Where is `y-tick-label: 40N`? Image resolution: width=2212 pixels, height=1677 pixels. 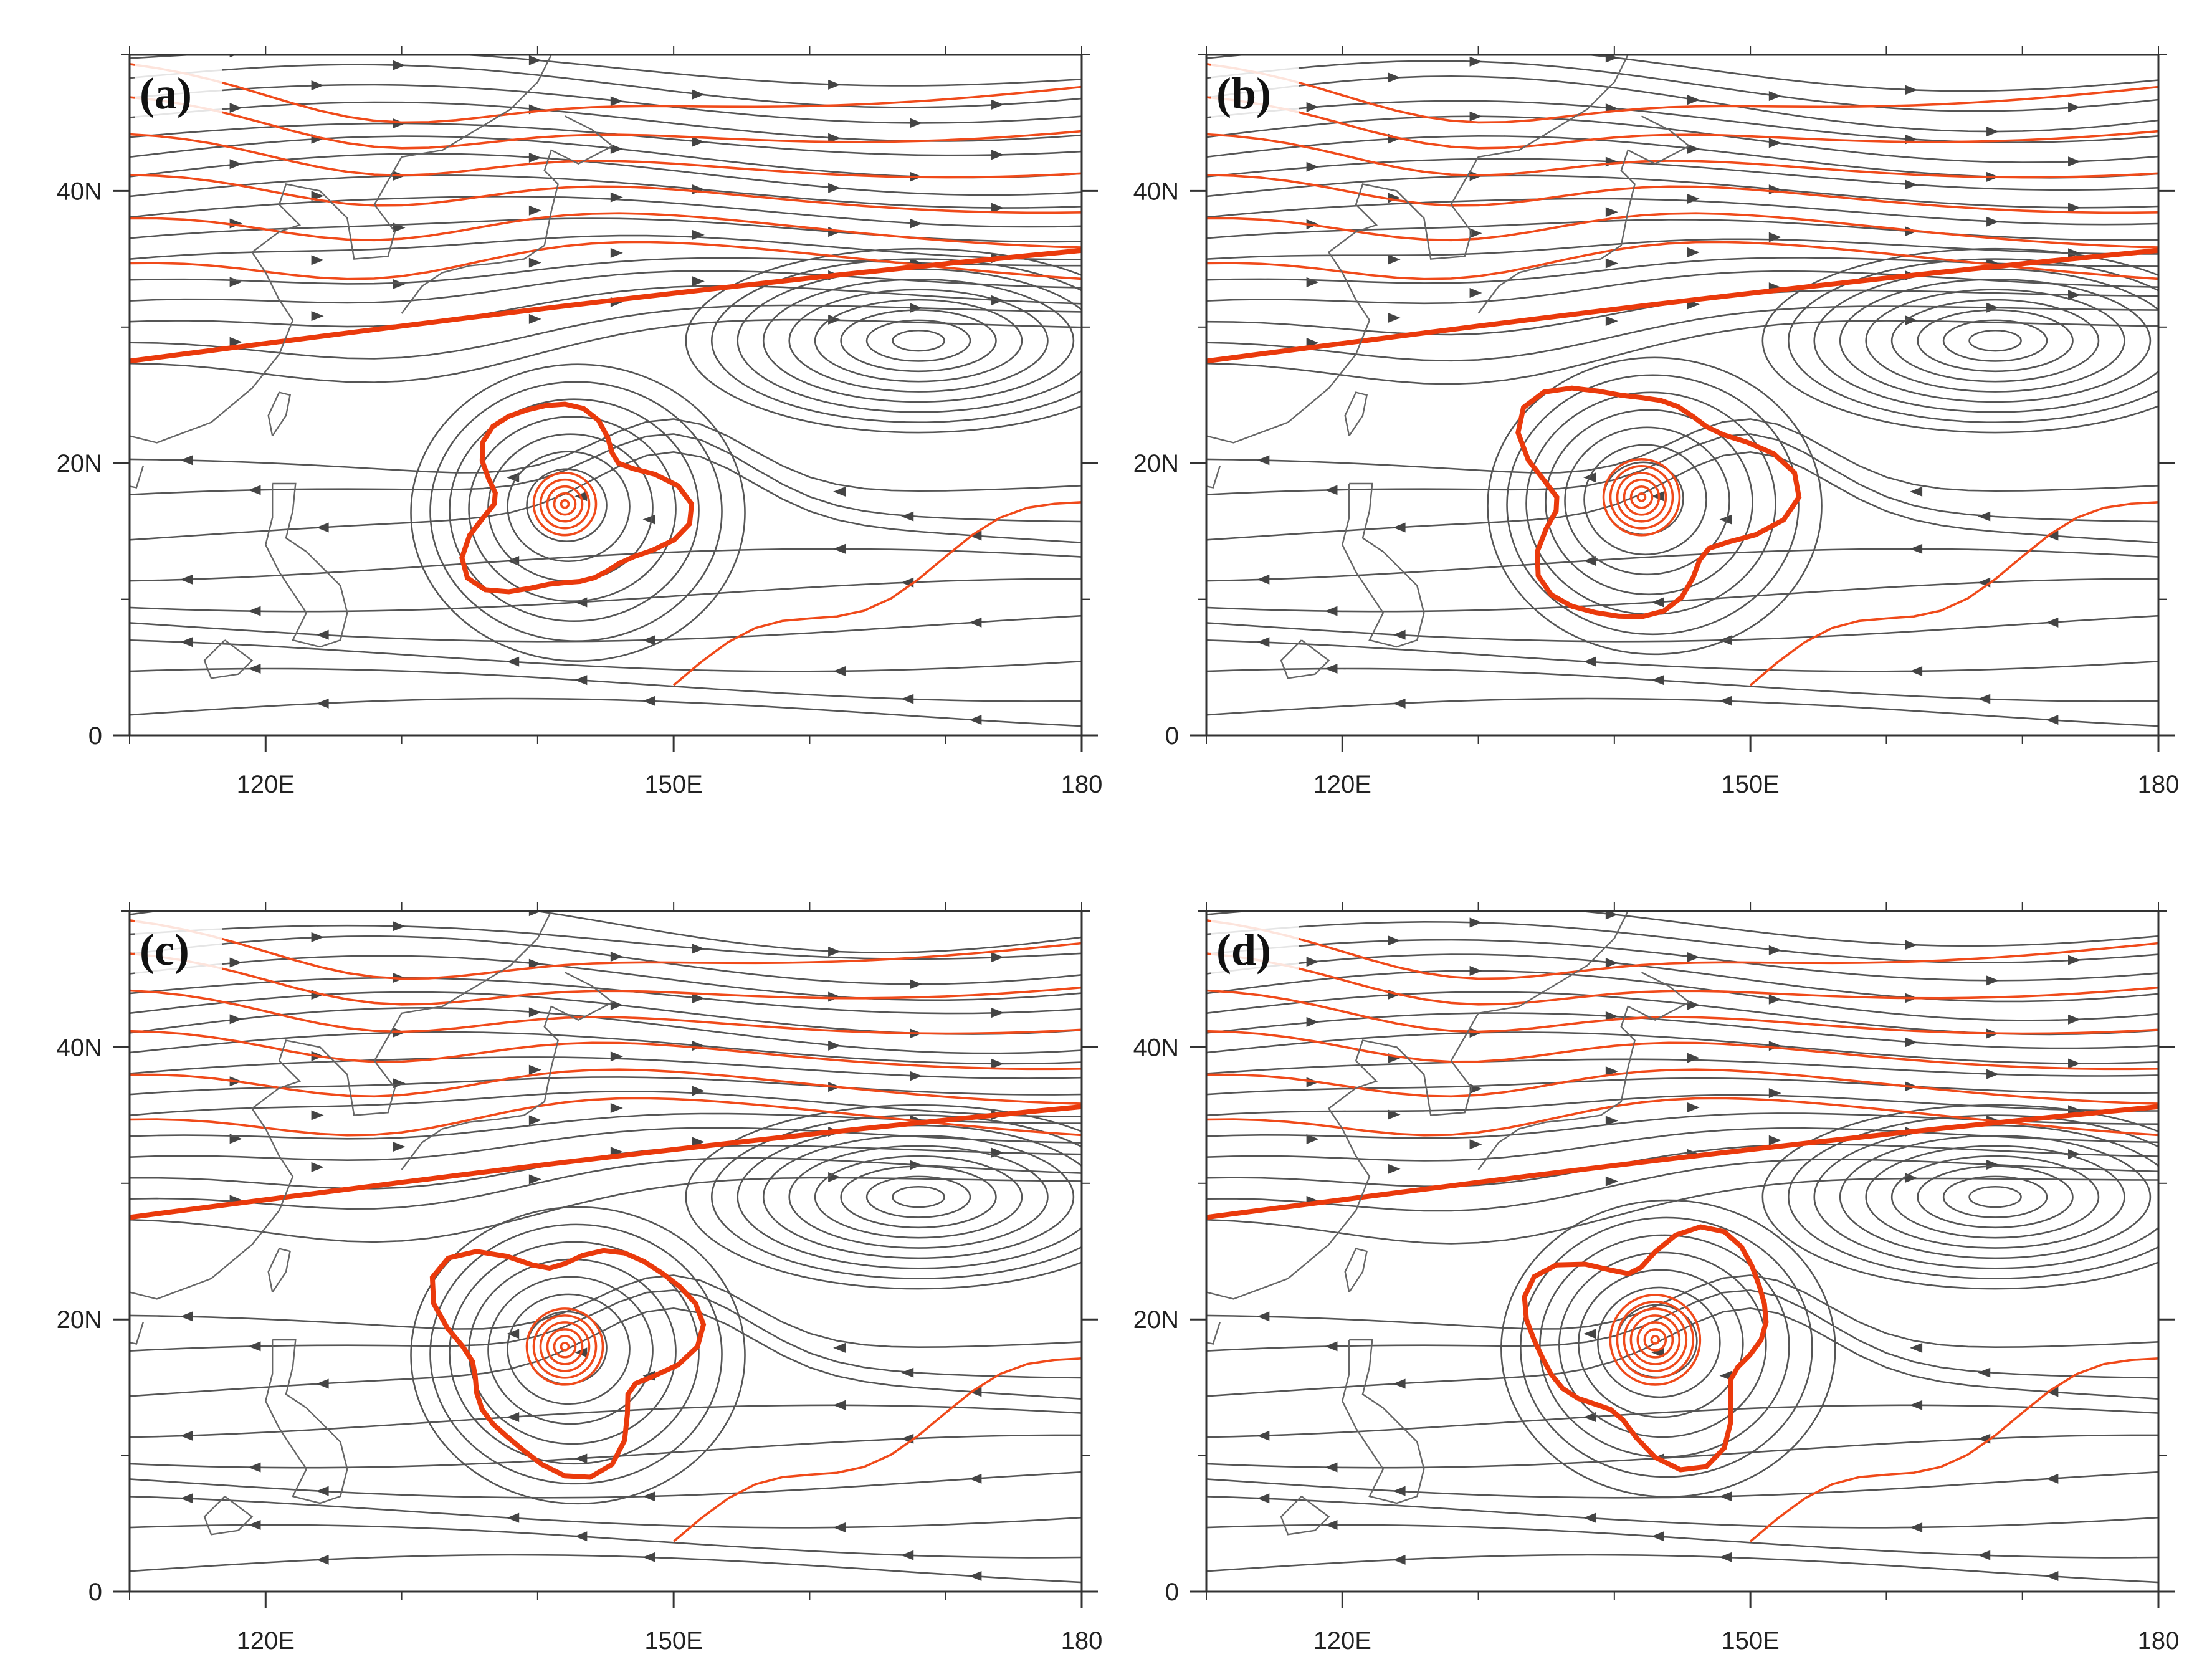
y-tick-label: 40N is located at coordinates (1156, 1047).